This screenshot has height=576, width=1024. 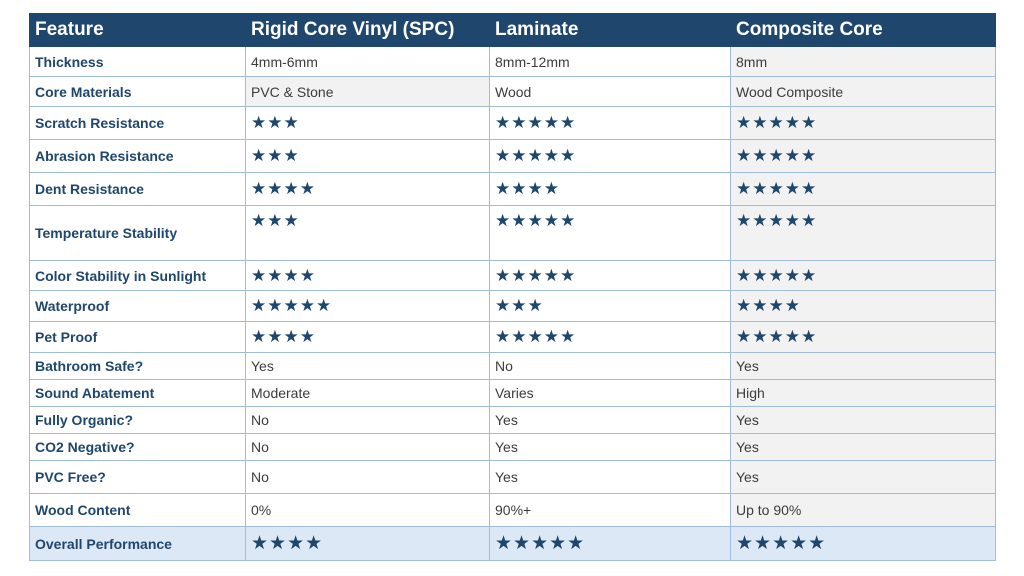 I want to click on feature-cell: Fully Organic?, so click(x=137, y=420).